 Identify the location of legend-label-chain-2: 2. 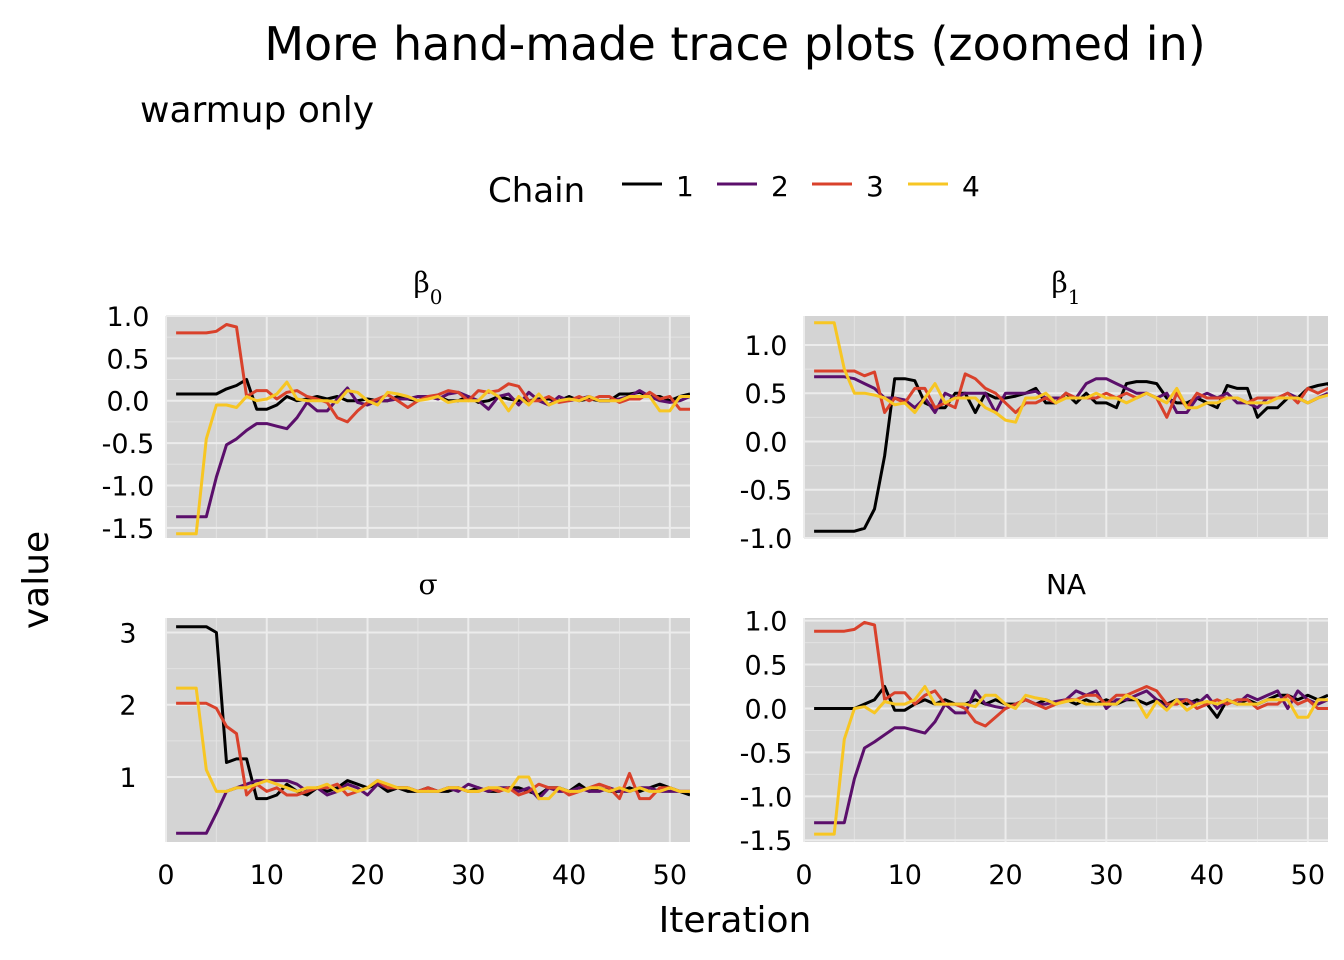
(780, 186).